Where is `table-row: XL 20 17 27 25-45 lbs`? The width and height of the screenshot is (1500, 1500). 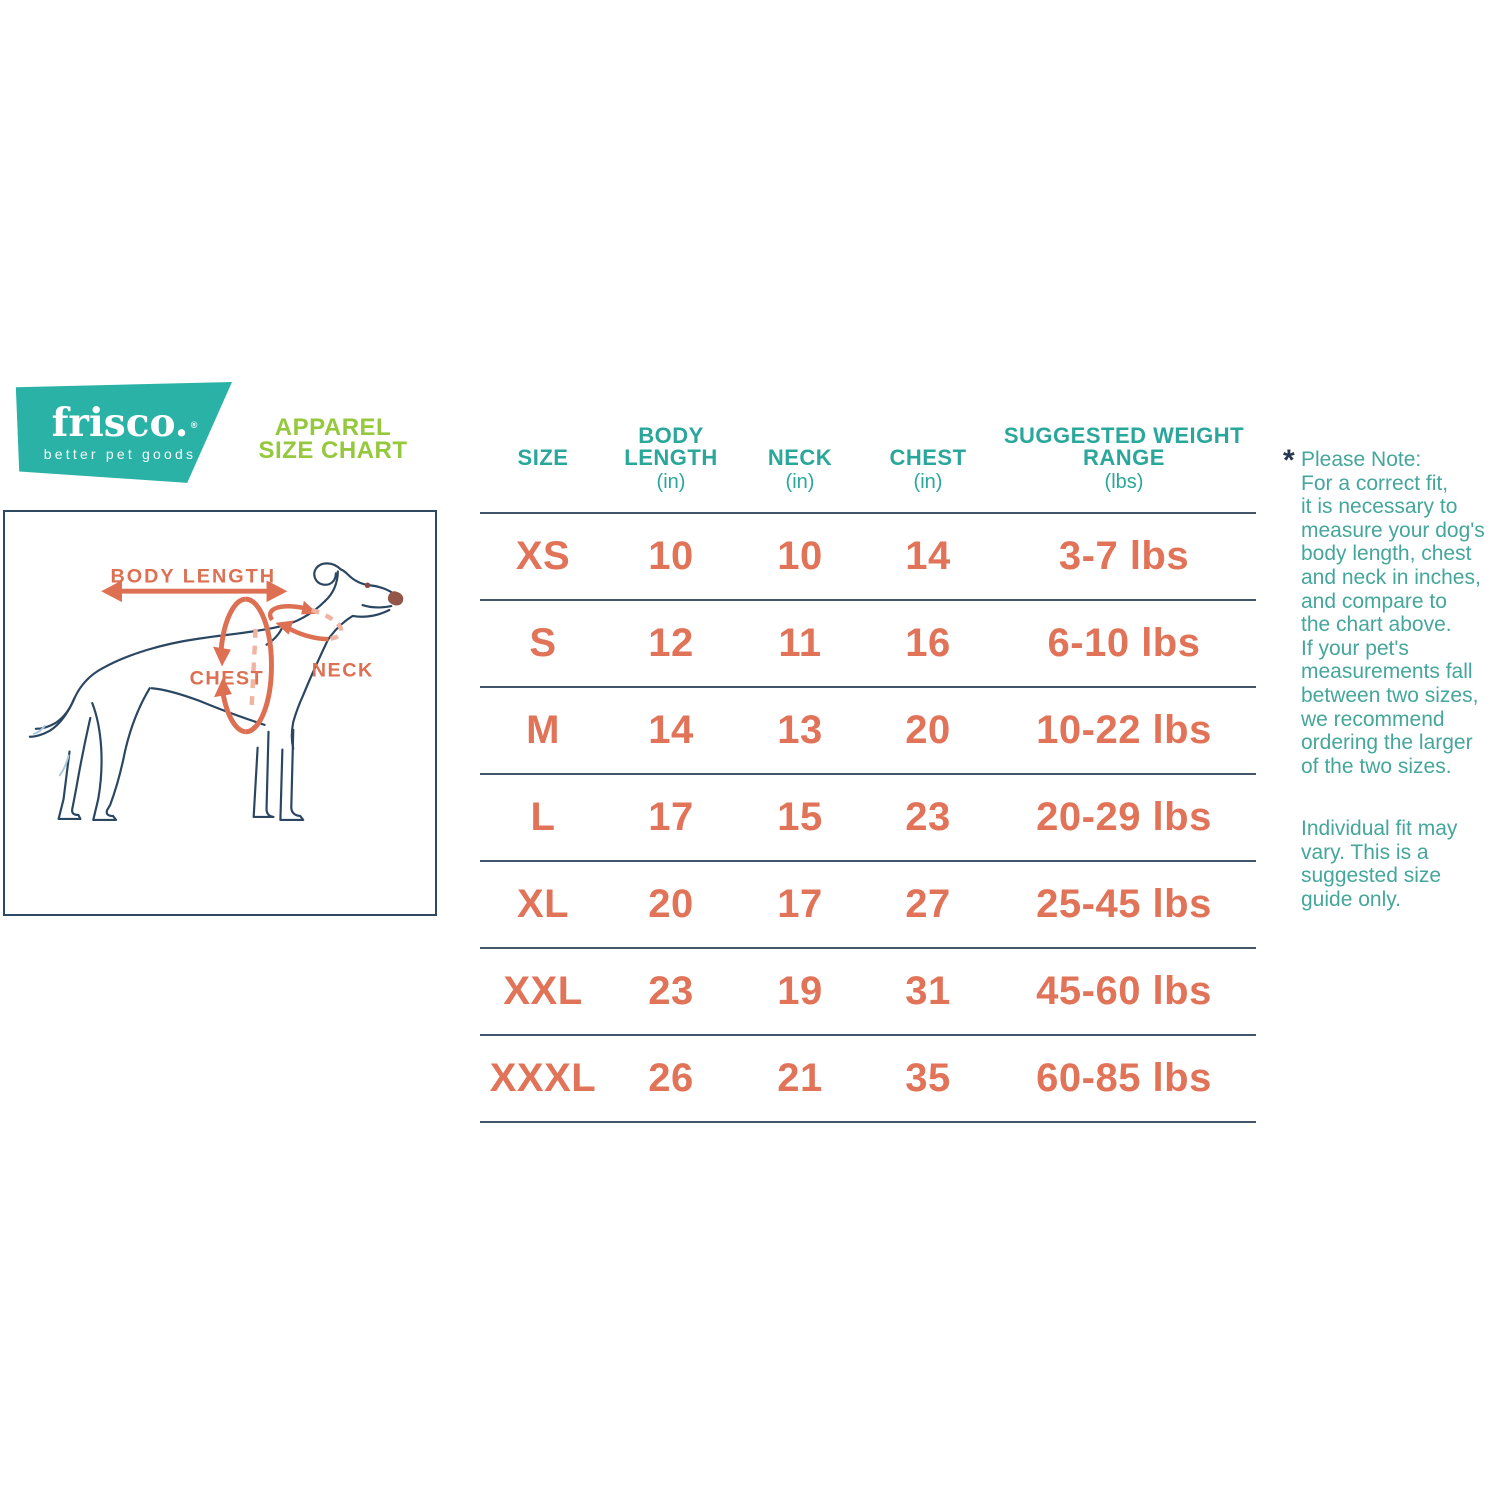
table-row: XL 20 17 27 25-45 lbs is located at coordinates (868, 903).